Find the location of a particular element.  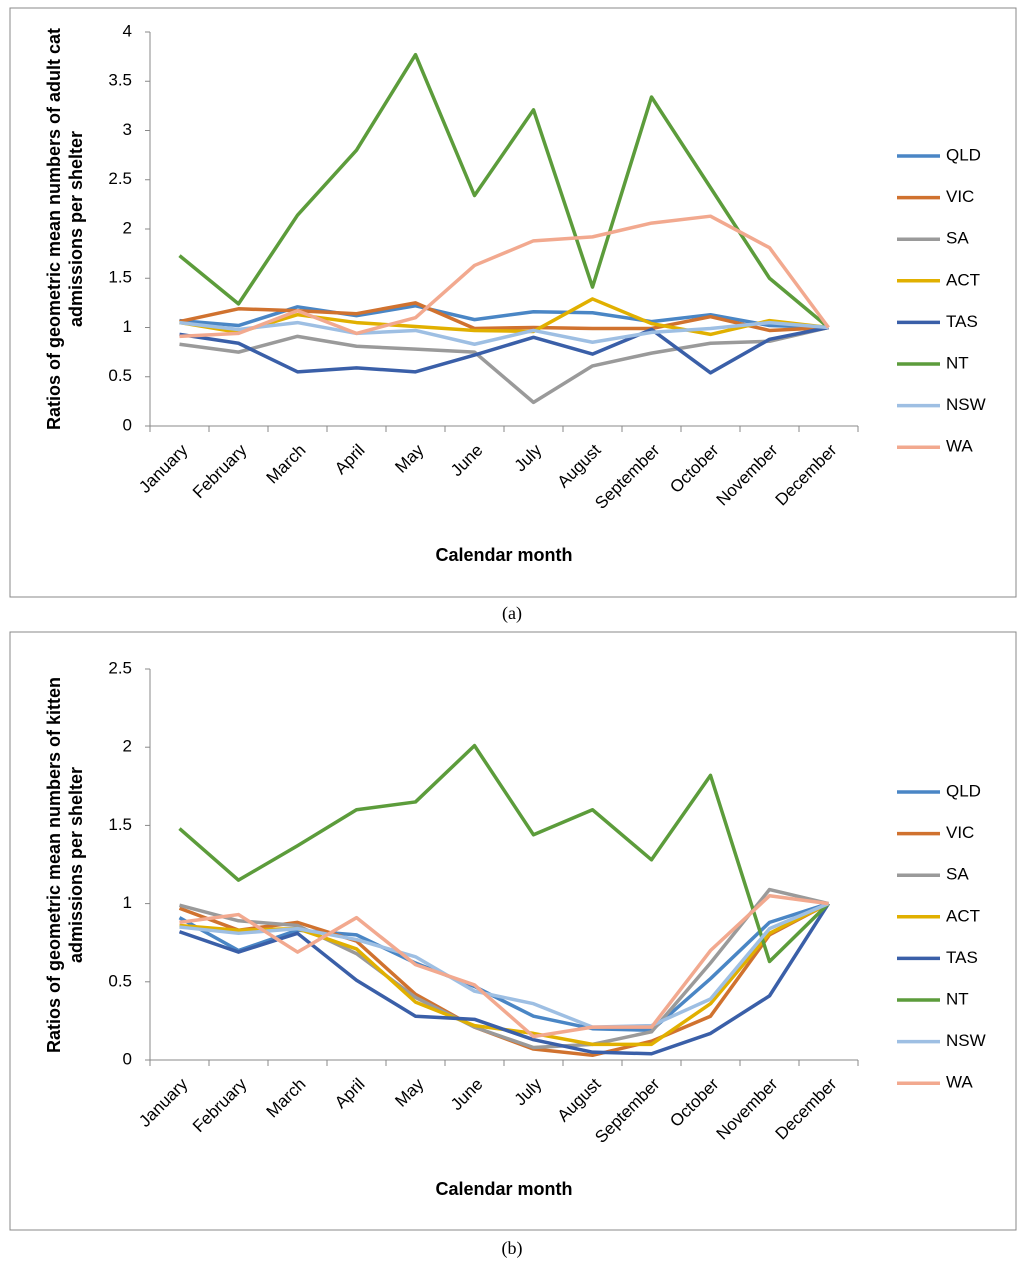

y-tick-label: 3.5 is located at coordinates (120, 80).